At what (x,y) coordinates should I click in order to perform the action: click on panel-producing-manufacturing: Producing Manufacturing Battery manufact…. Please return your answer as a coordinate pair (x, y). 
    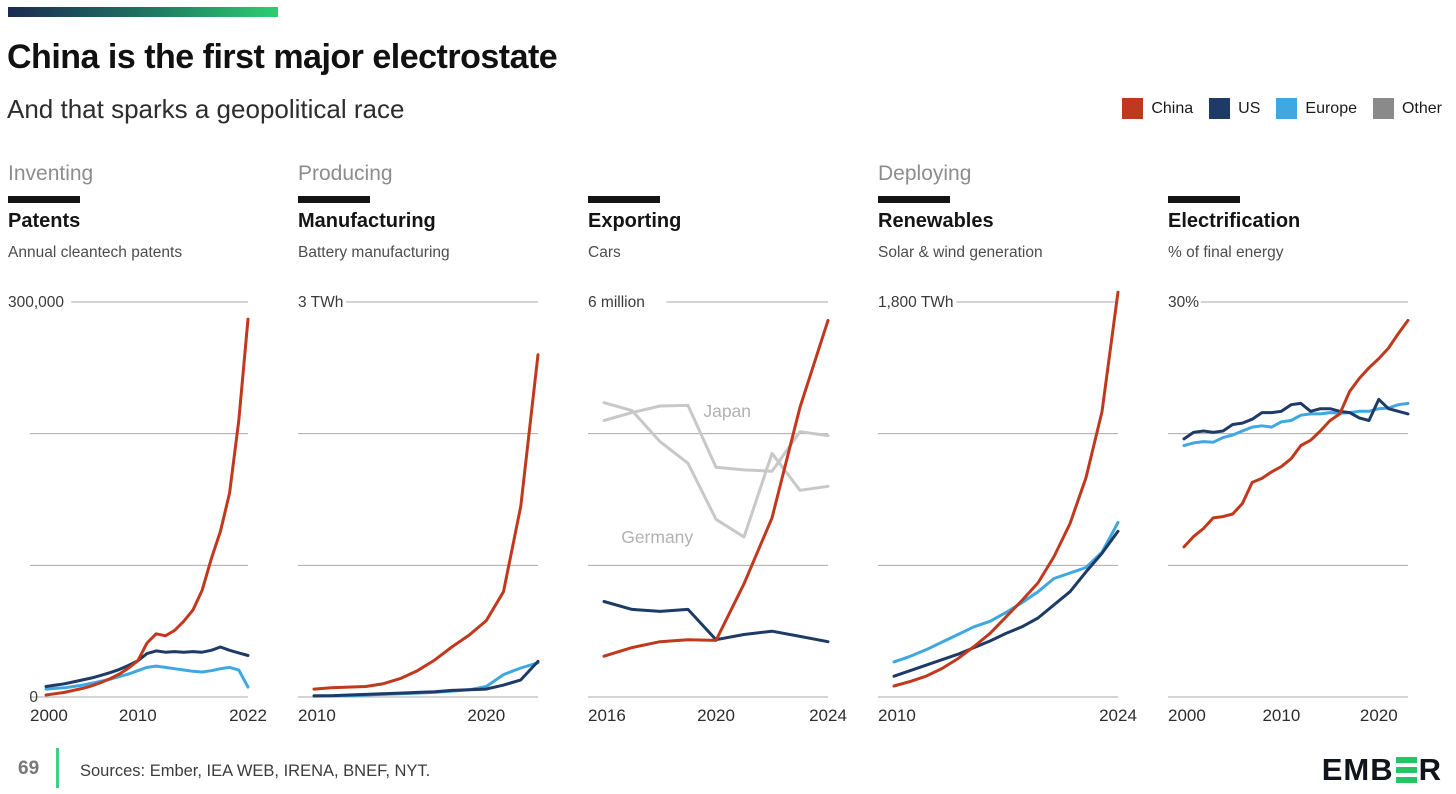
    Looking at the image, I should click on (427, 460).